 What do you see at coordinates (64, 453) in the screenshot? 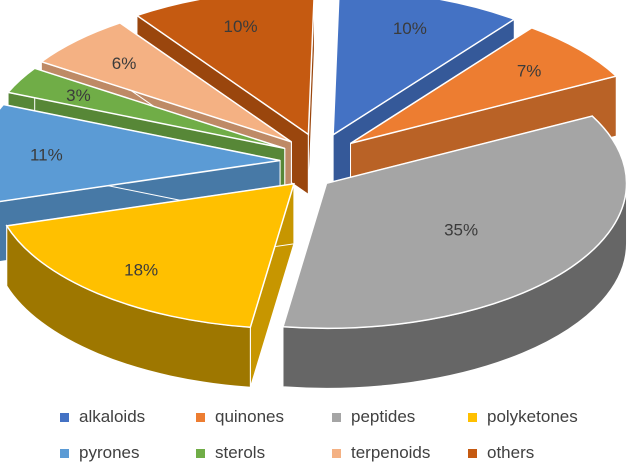
I see `legend-swatch-pyrones` at bounding box center [64, 453].